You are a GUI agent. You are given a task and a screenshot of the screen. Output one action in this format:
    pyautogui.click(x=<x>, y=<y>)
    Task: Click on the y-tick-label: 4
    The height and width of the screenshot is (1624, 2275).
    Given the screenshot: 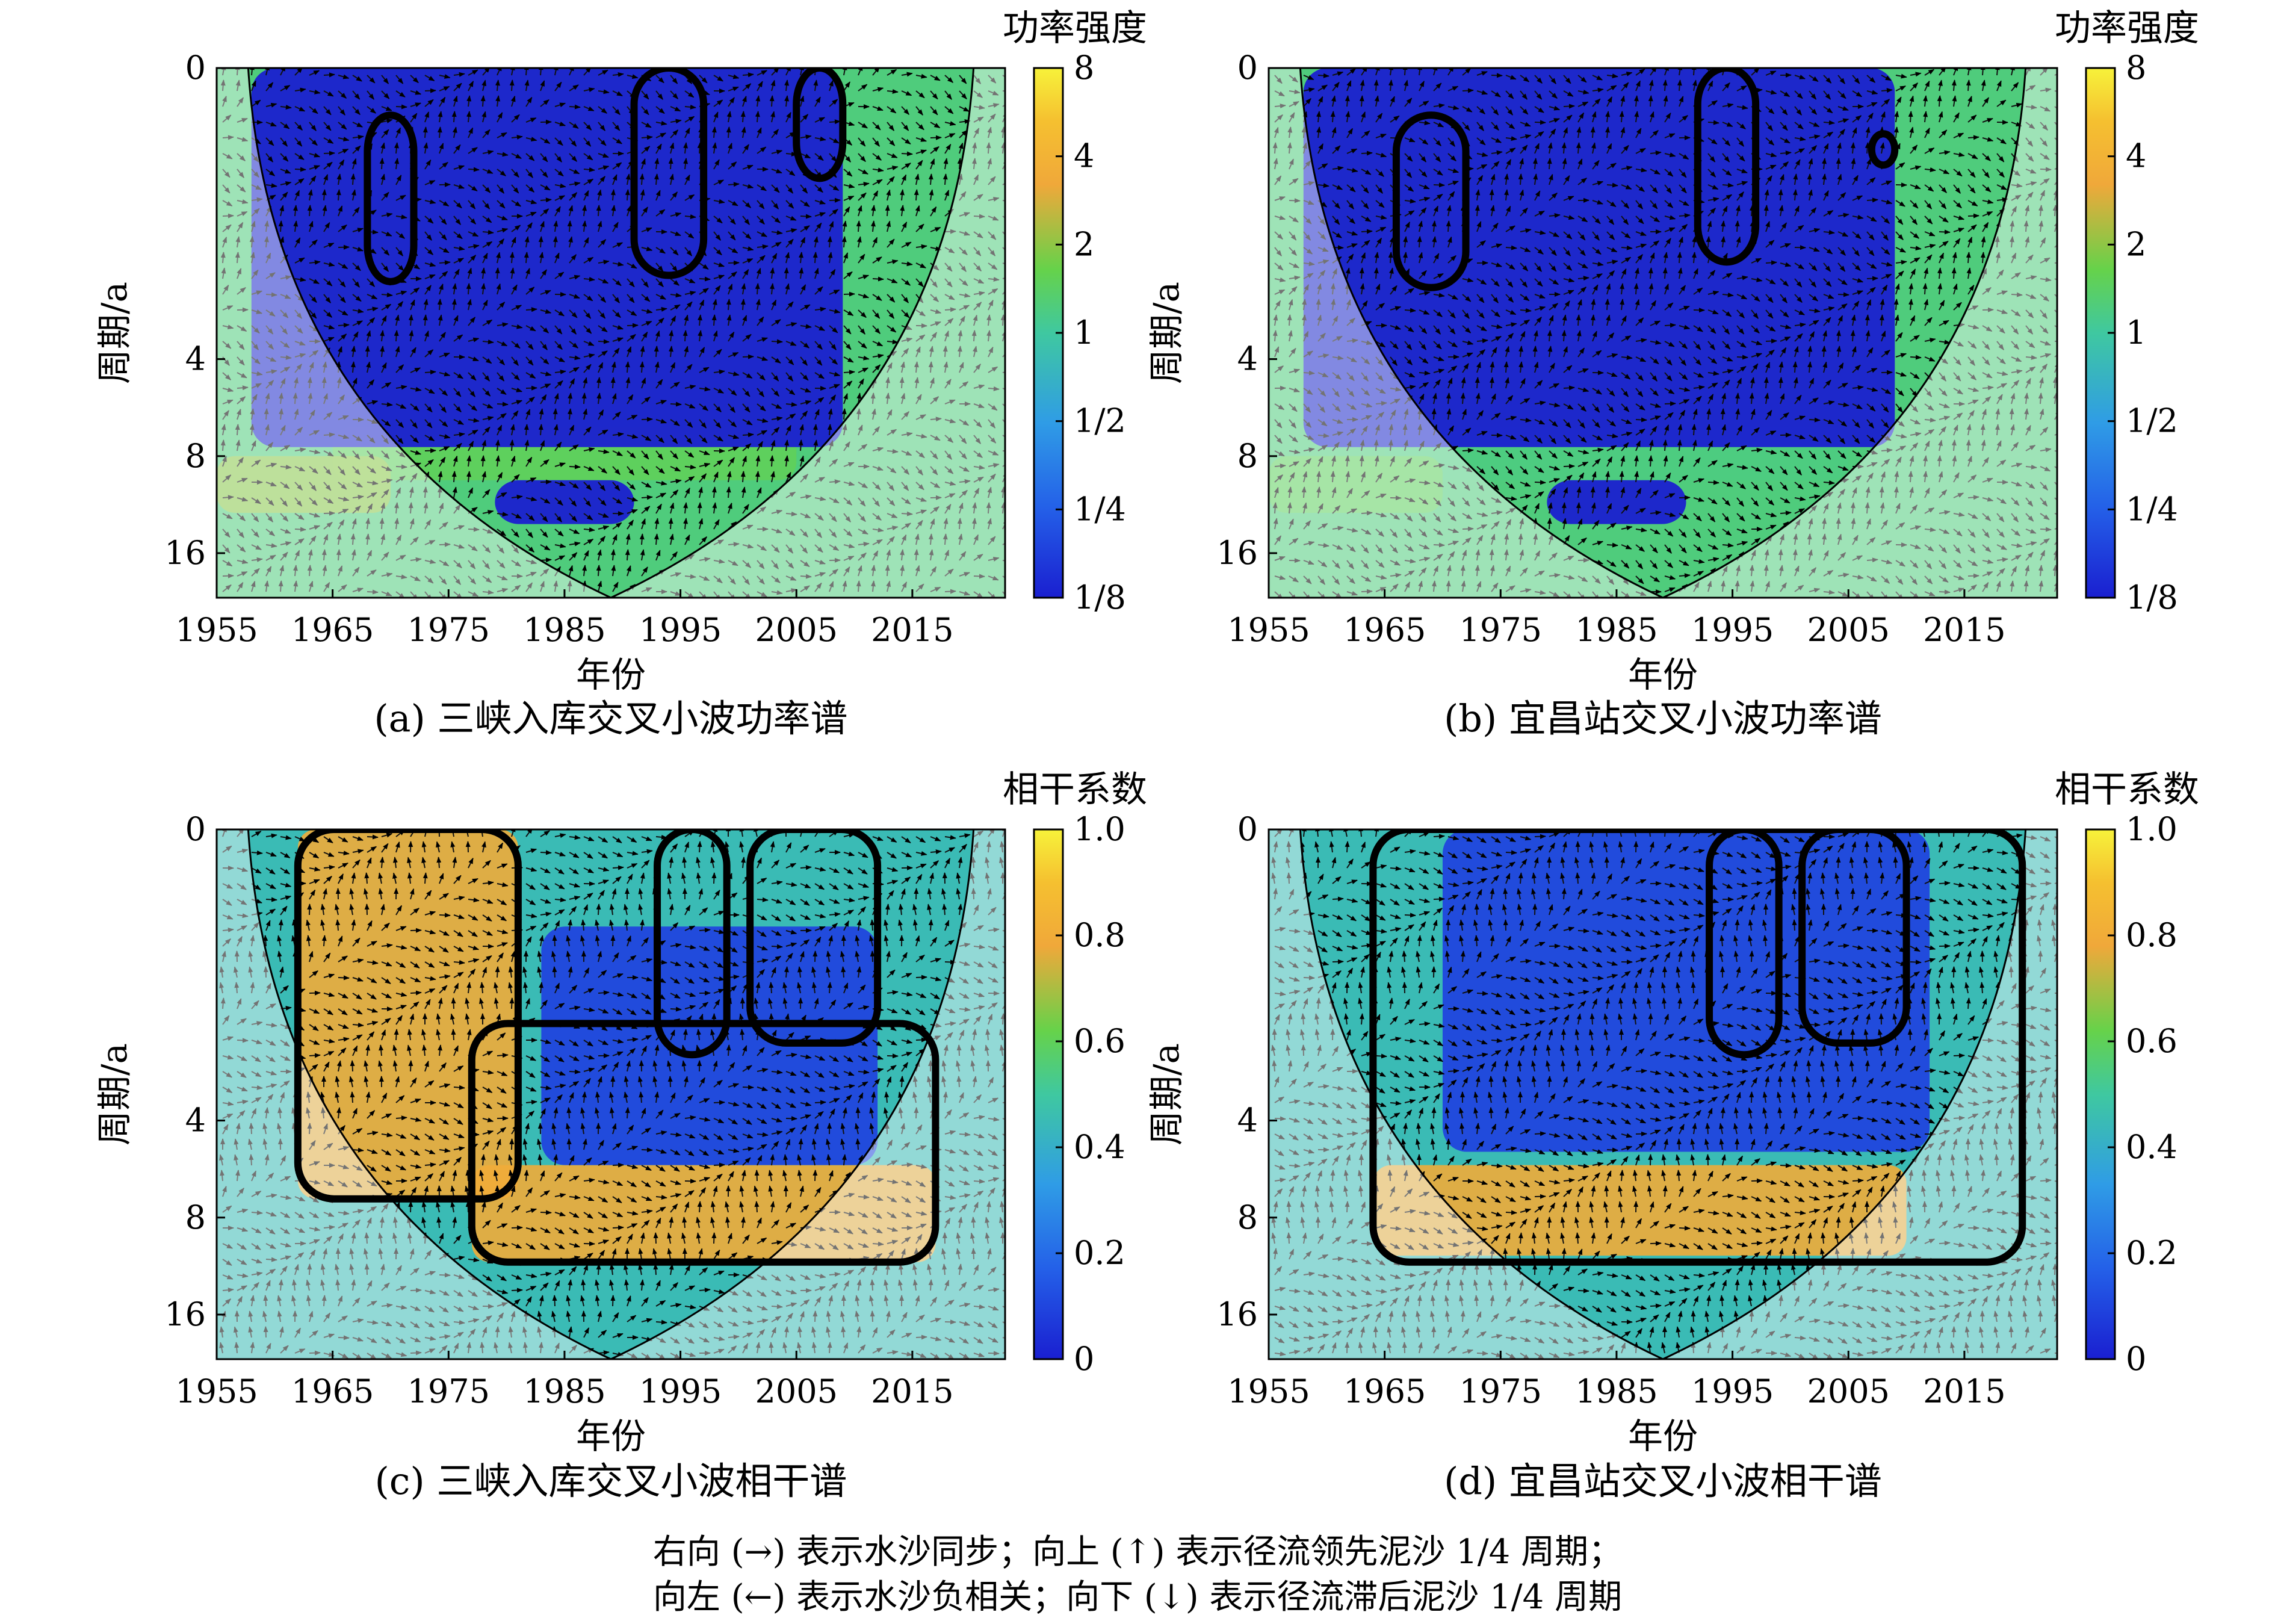 What is the action you would take?
    pyautogui.click(x=195, y=359)
    